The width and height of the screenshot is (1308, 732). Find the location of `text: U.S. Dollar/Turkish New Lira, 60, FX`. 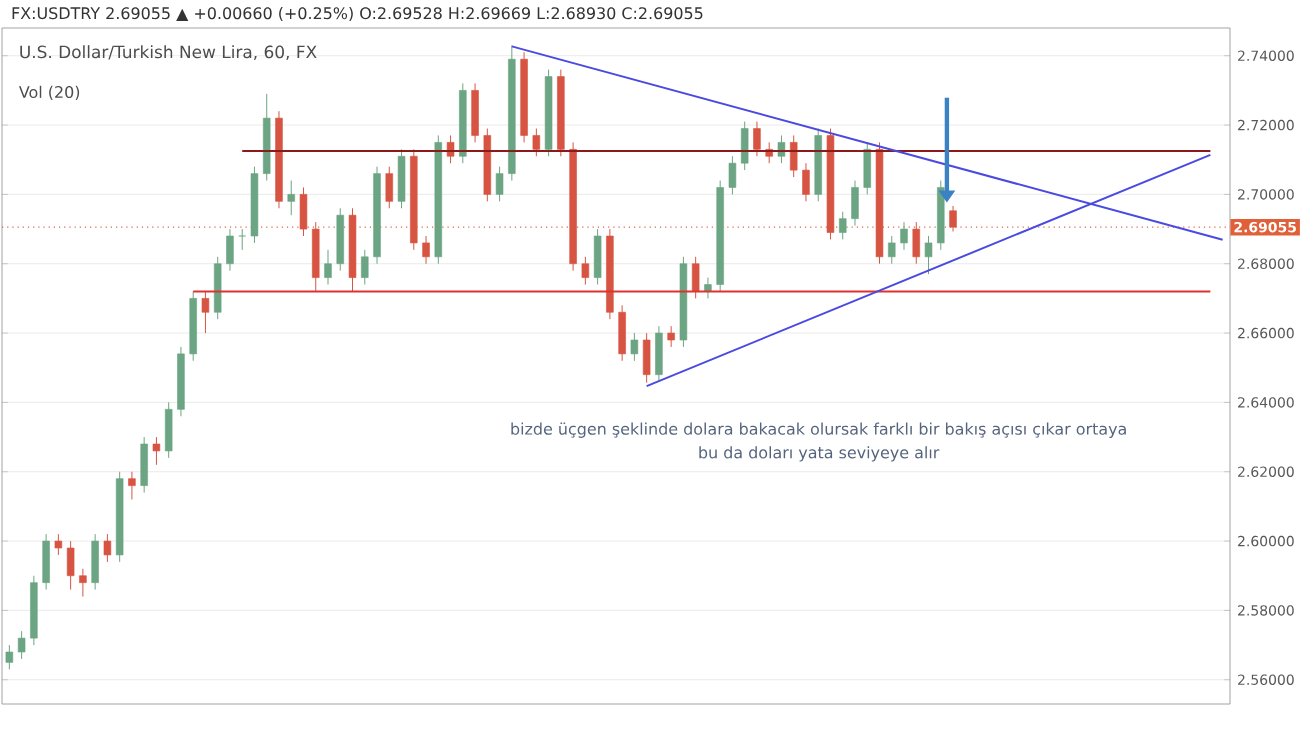

text: U.S. Dollar/Turkish New Lira, 60, FX is located at coordinates (168, 53).